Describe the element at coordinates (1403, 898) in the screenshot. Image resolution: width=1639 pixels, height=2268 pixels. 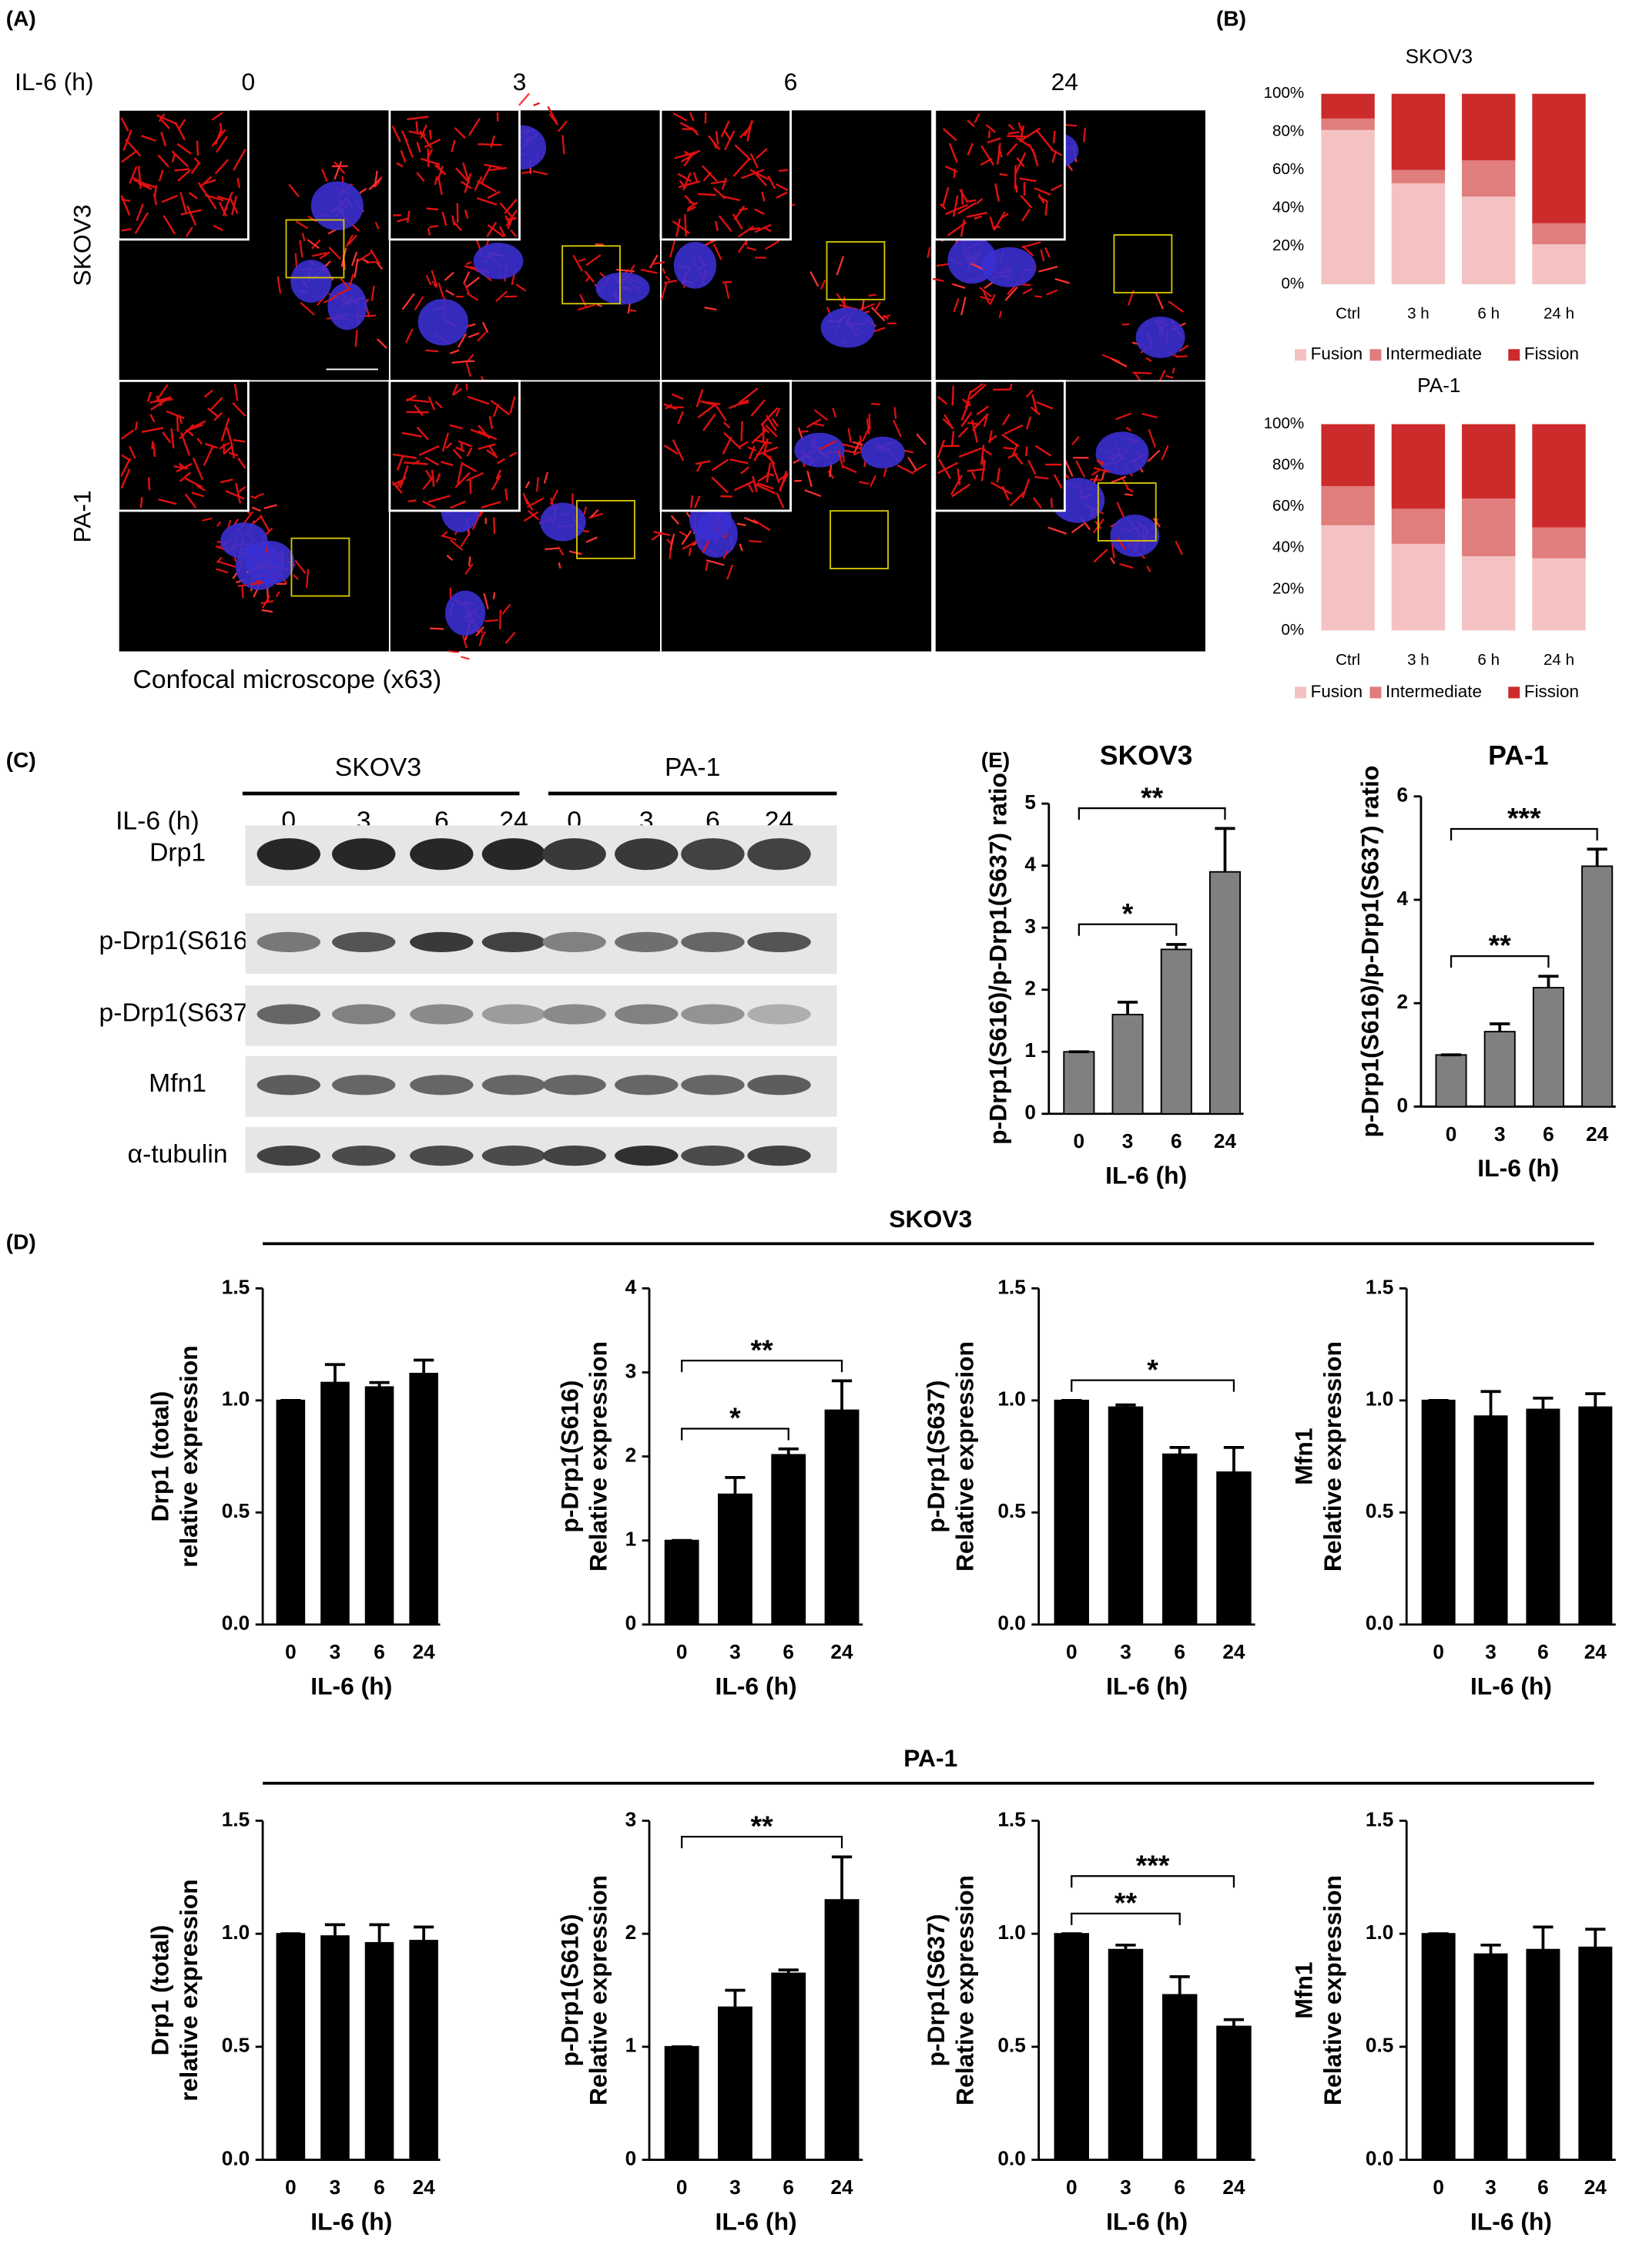
I see `y-tick-label: 4` at that location.